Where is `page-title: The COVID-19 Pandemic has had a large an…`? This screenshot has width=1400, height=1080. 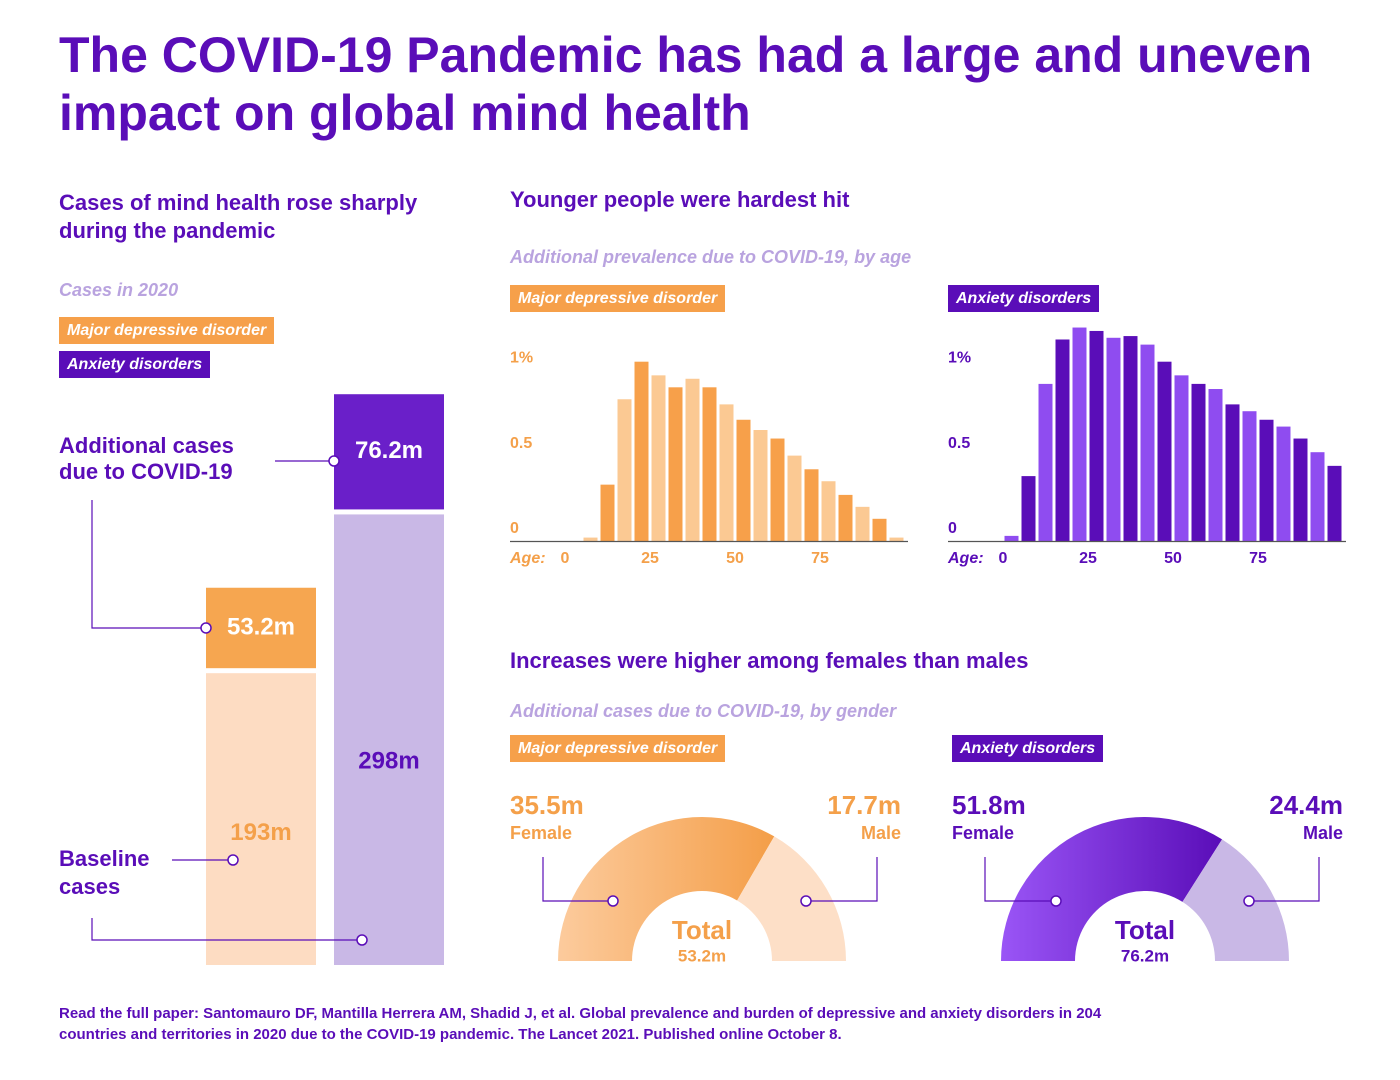 page-title: The COVID-19 Pandemic has had a large an… is located at coordinates (686, 84).